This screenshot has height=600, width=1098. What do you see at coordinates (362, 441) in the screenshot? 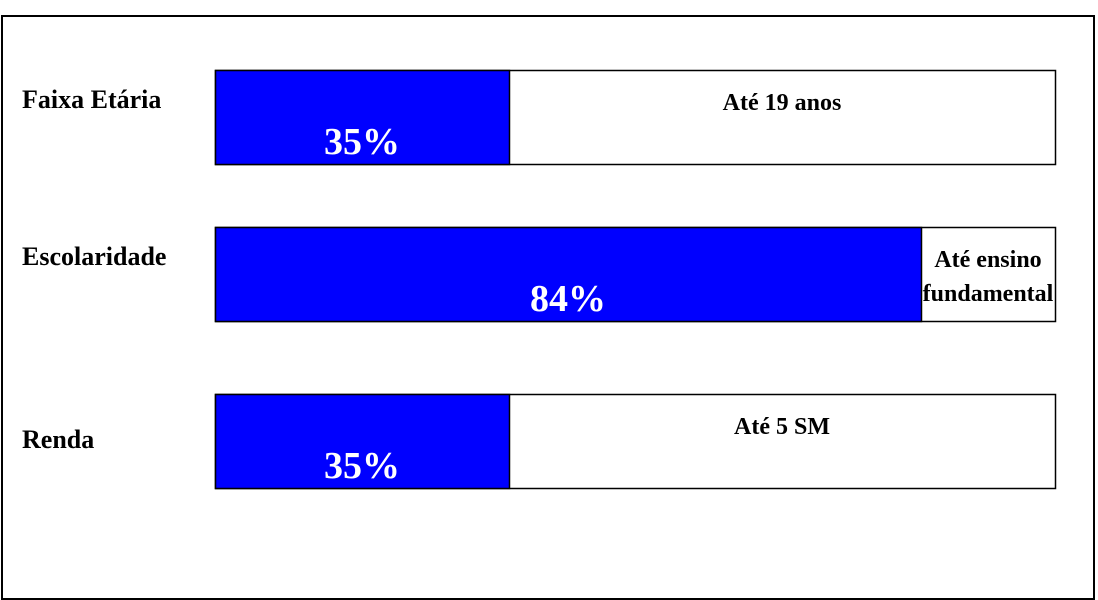
I see `bar-value-renda` at bounding box center [362, 441].